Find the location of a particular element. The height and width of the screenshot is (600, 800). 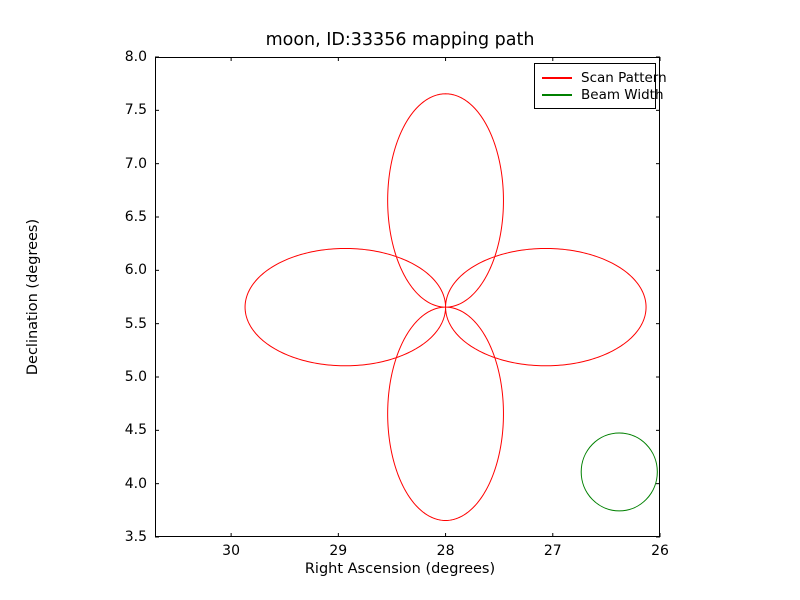

y-tick-label: 3.5 is located at coordinates (135, 537).